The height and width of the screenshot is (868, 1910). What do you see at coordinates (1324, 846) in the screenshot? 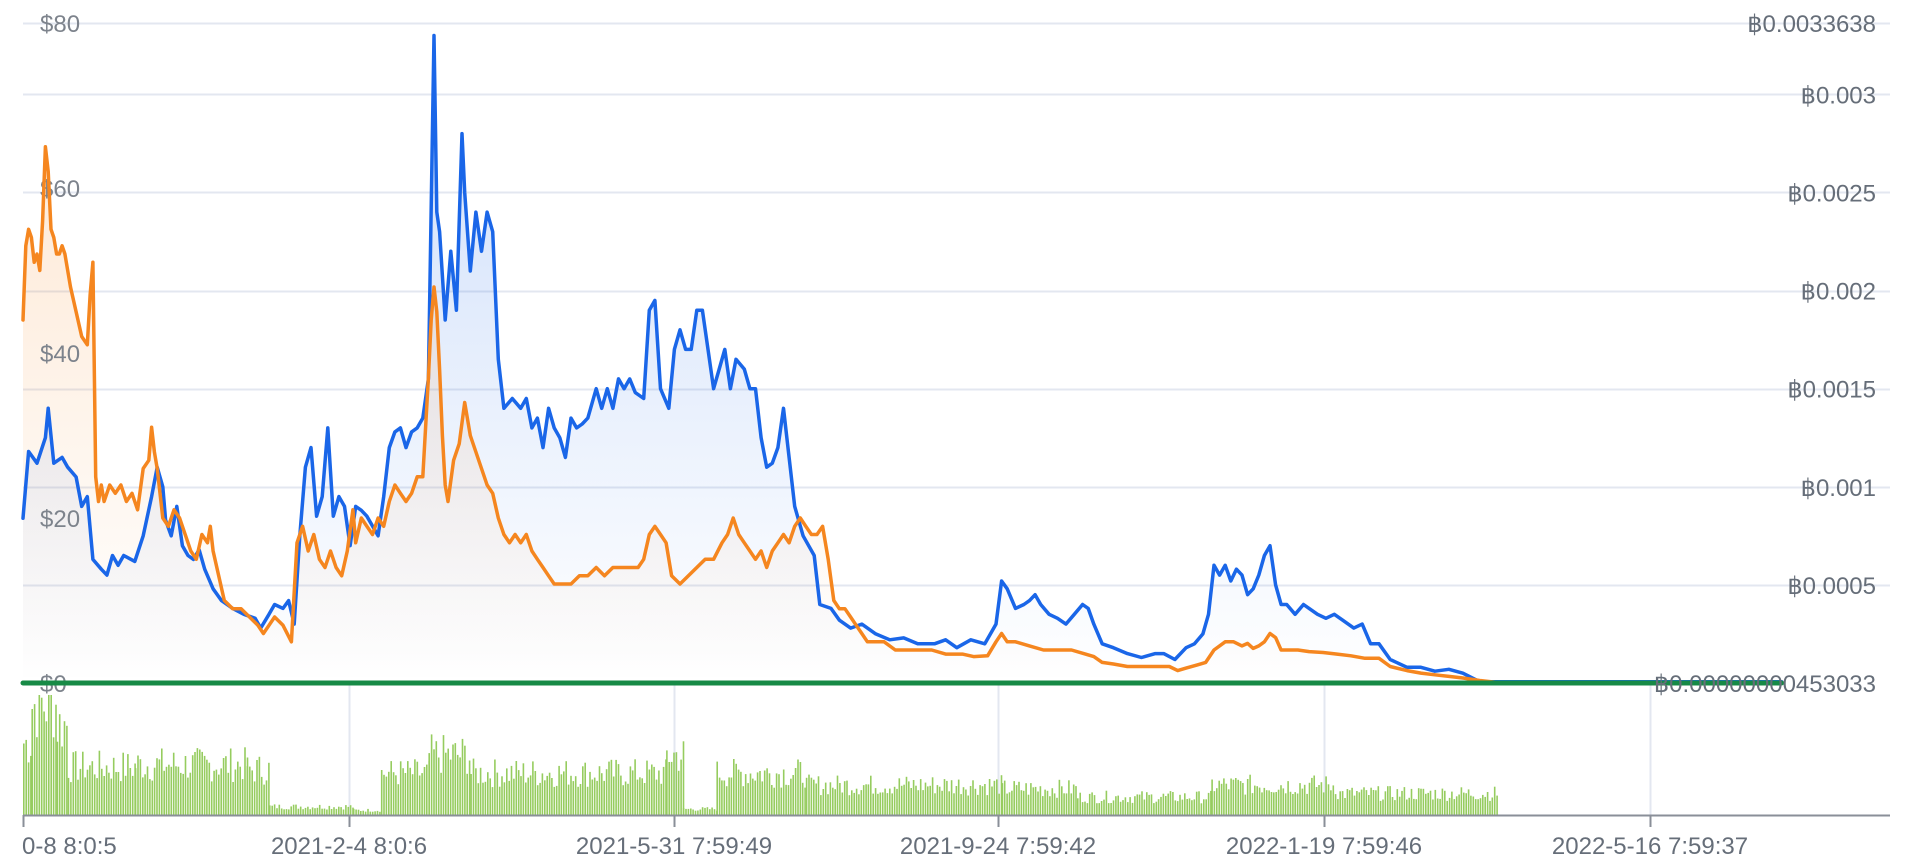
I see `x-axis-tick-label: 2022-1-19 7:59:46` at bounding box center [1324, 846].